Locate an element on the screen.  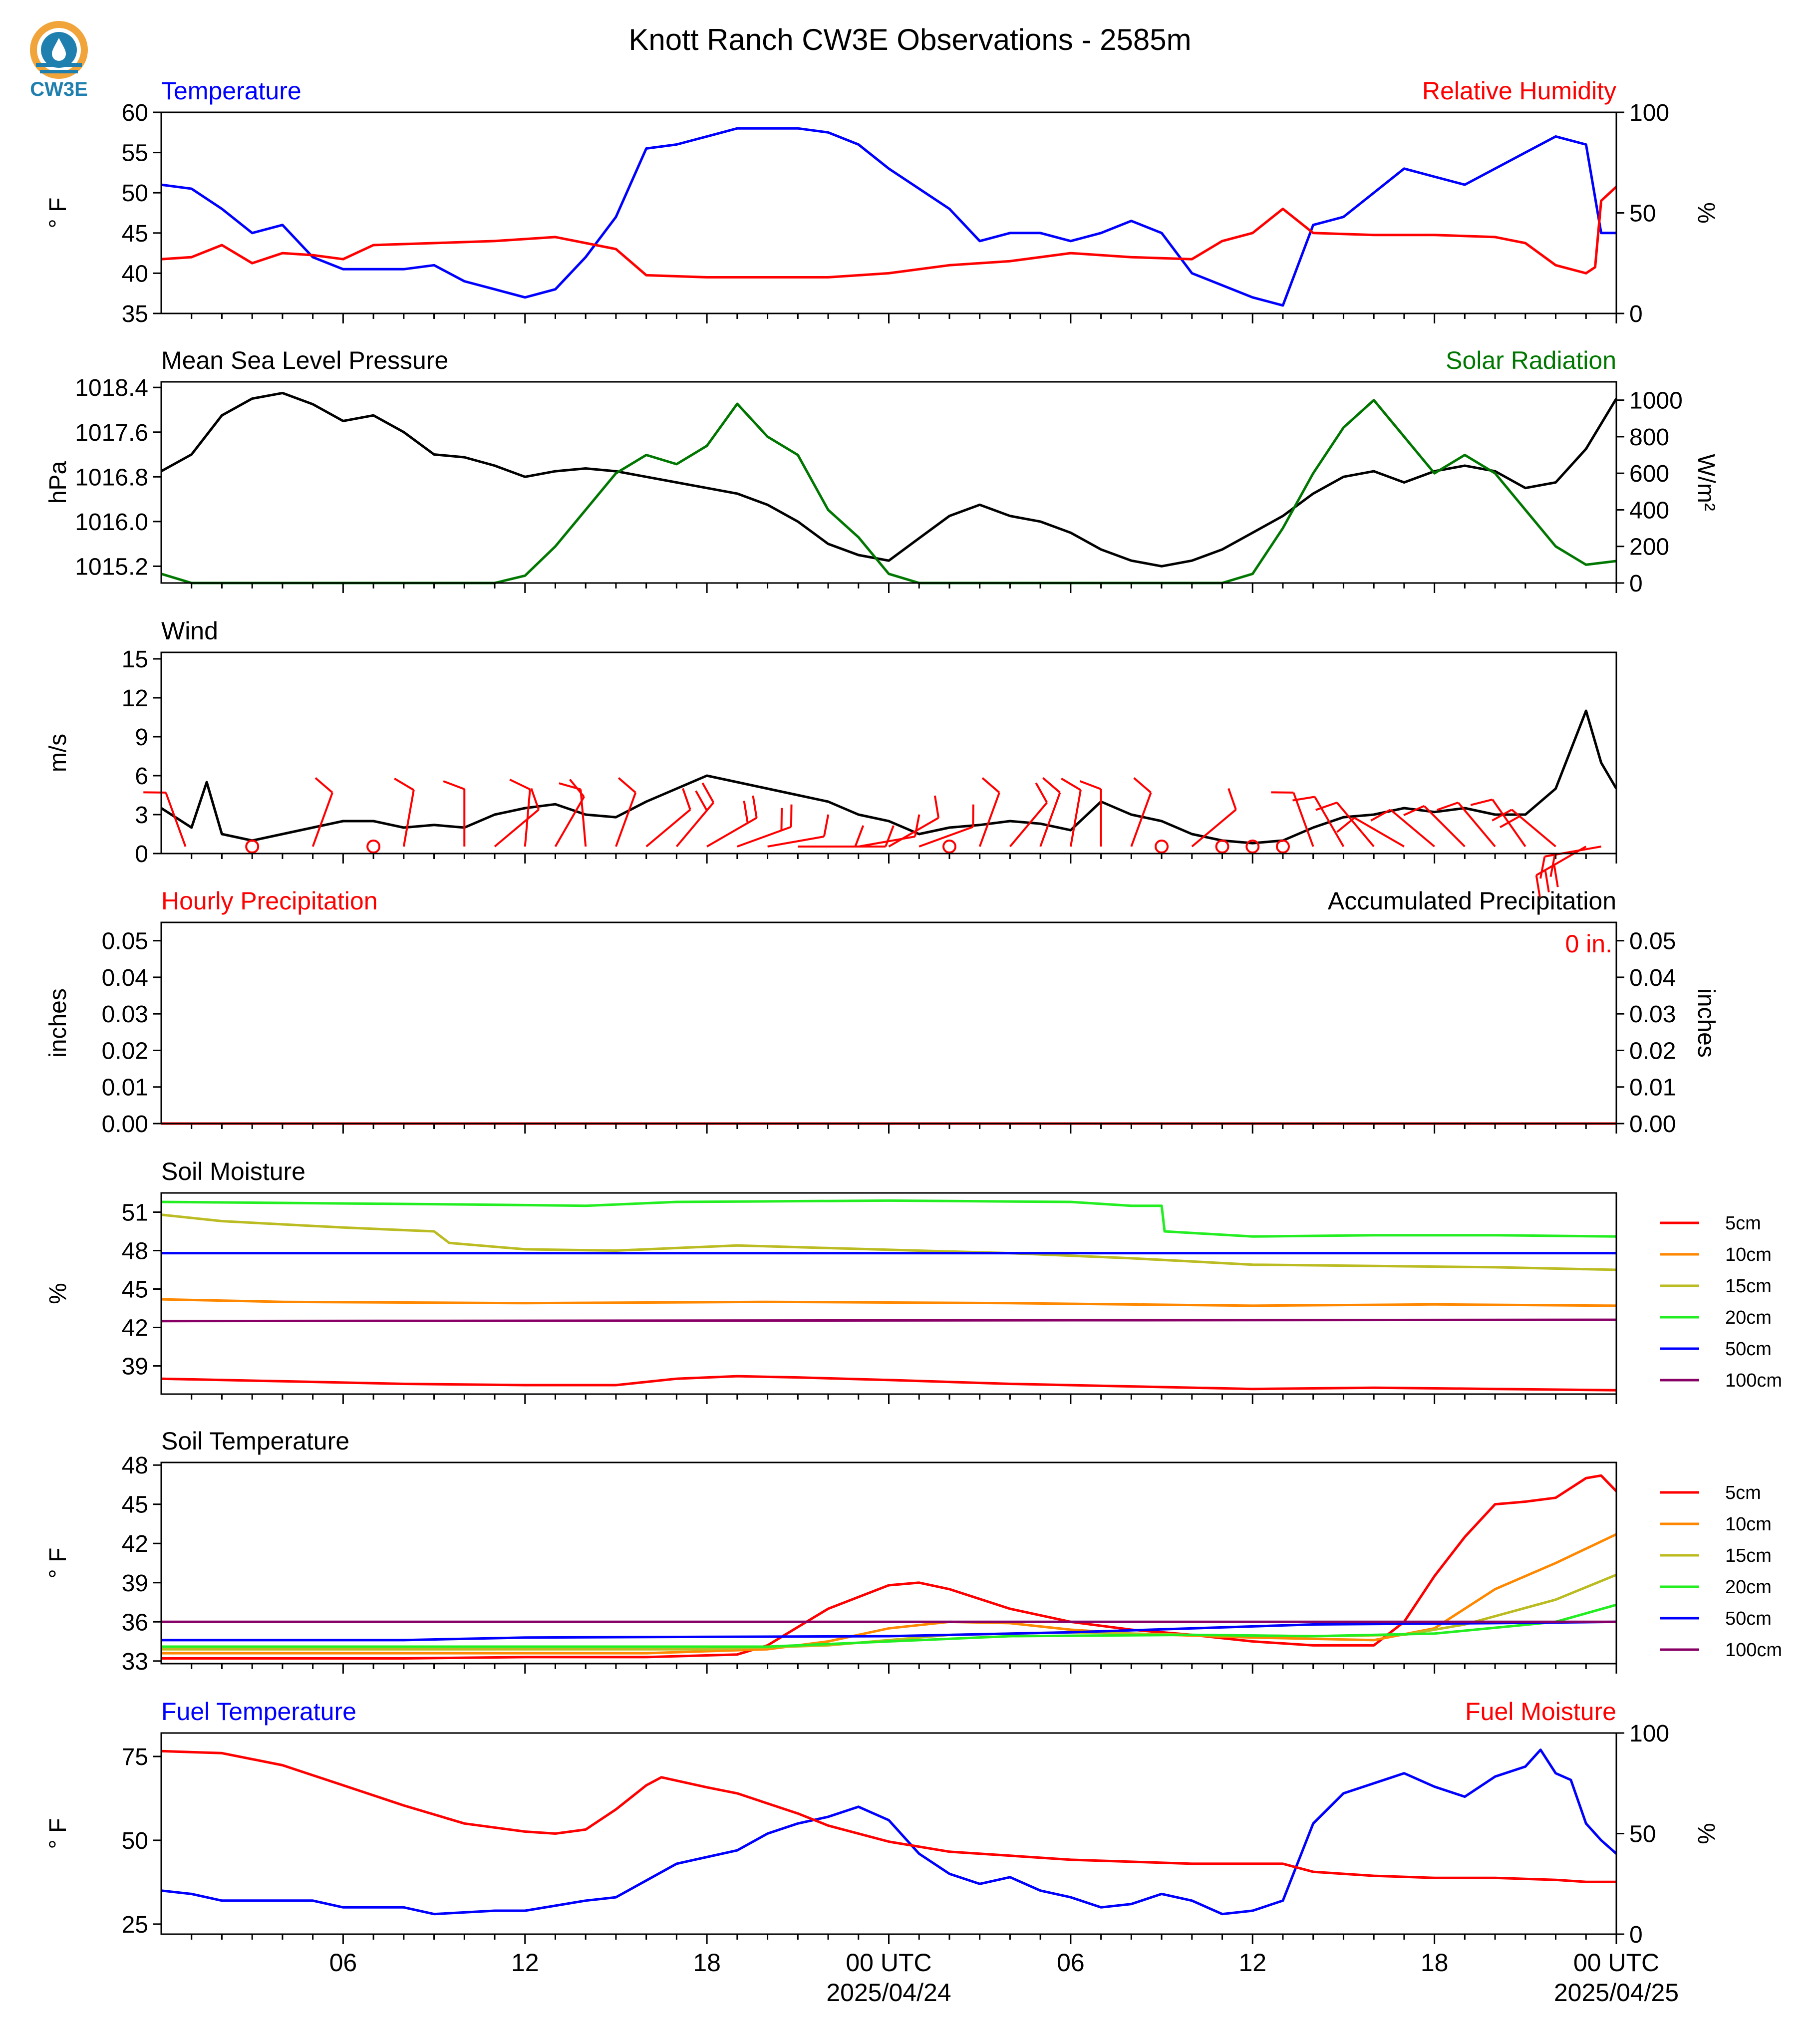
ylabel-left: ° F is located at coordinates (58, 1563).